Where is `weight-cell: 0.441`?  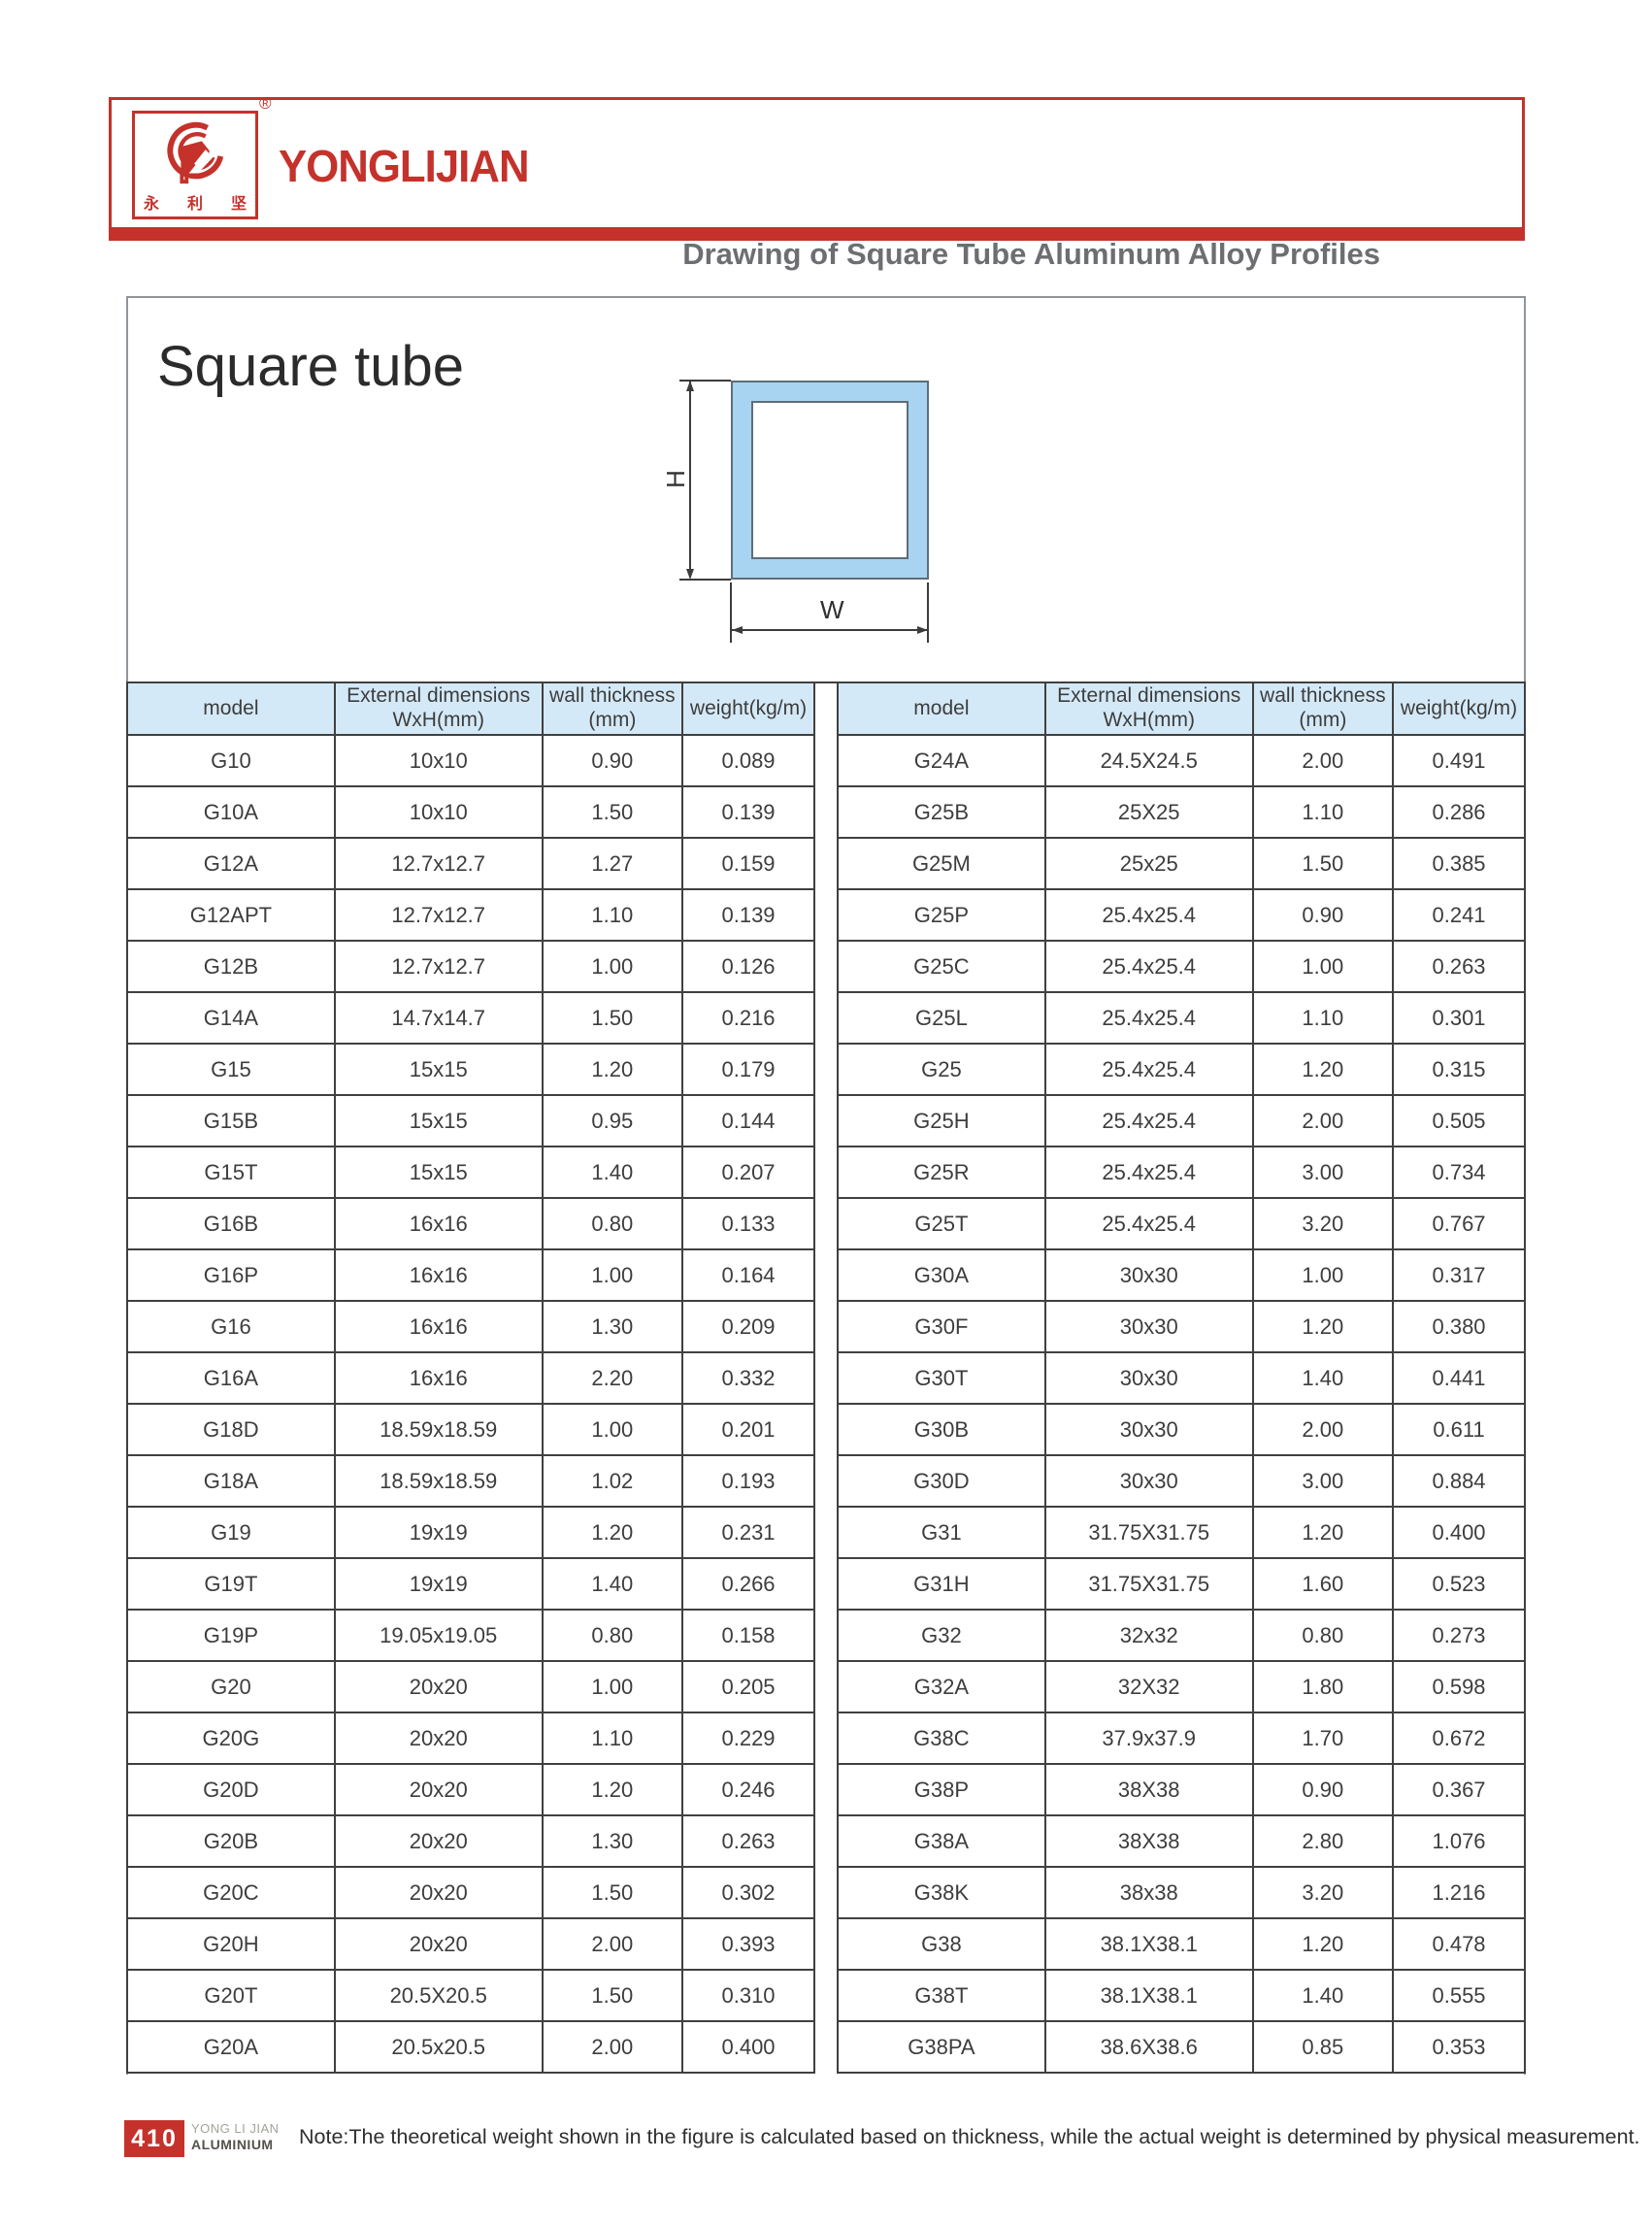
weight-cell: 0.441 is located at coordinates (1459, 1378).